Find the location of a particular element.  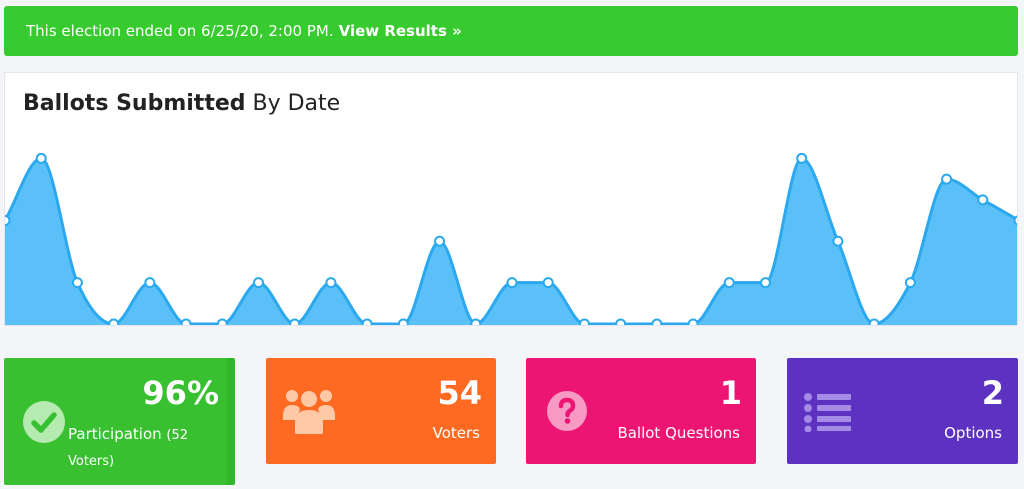

participation-value: 96% is located at coordinates (180, 393).